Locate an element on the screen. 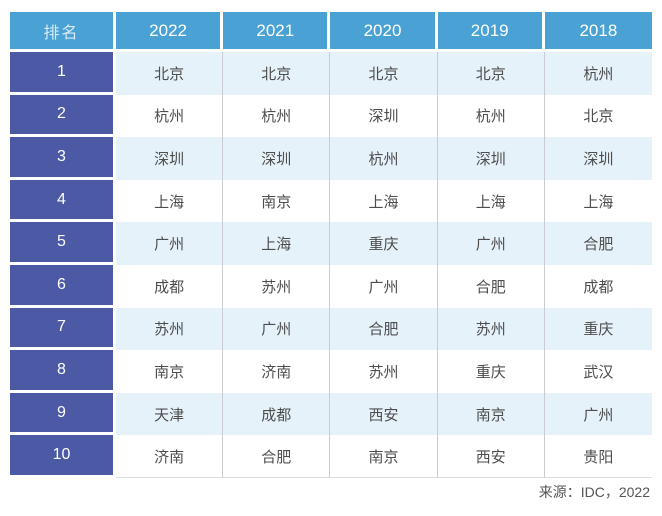 This screenshot has height=516, width=662. table-row: 10 济南 合肥 南京 西安 贵阳 is located at coordinates (331, 456).